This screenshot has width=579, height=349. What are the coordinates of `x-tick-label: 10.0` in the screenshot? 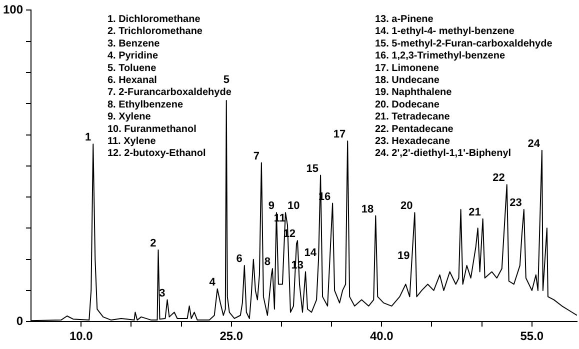 It's located at (81, 336).